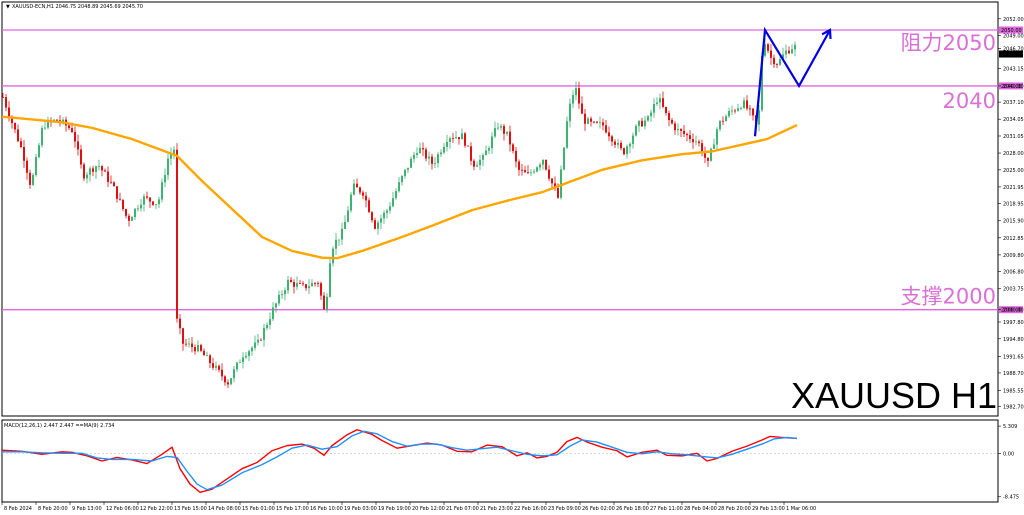  What do you see at coordinates (1013, 49) in the screenshot?
I see `price-tick-label: 2046.70` at bounding box center [1013, 49].